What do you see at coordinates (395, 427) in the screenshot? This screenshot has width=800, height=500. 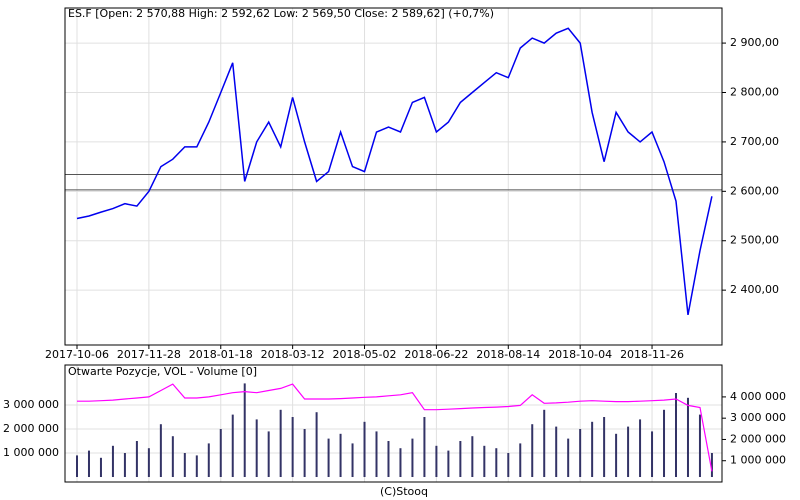 I see `open-interest-line` at bounding box center [395, 427].